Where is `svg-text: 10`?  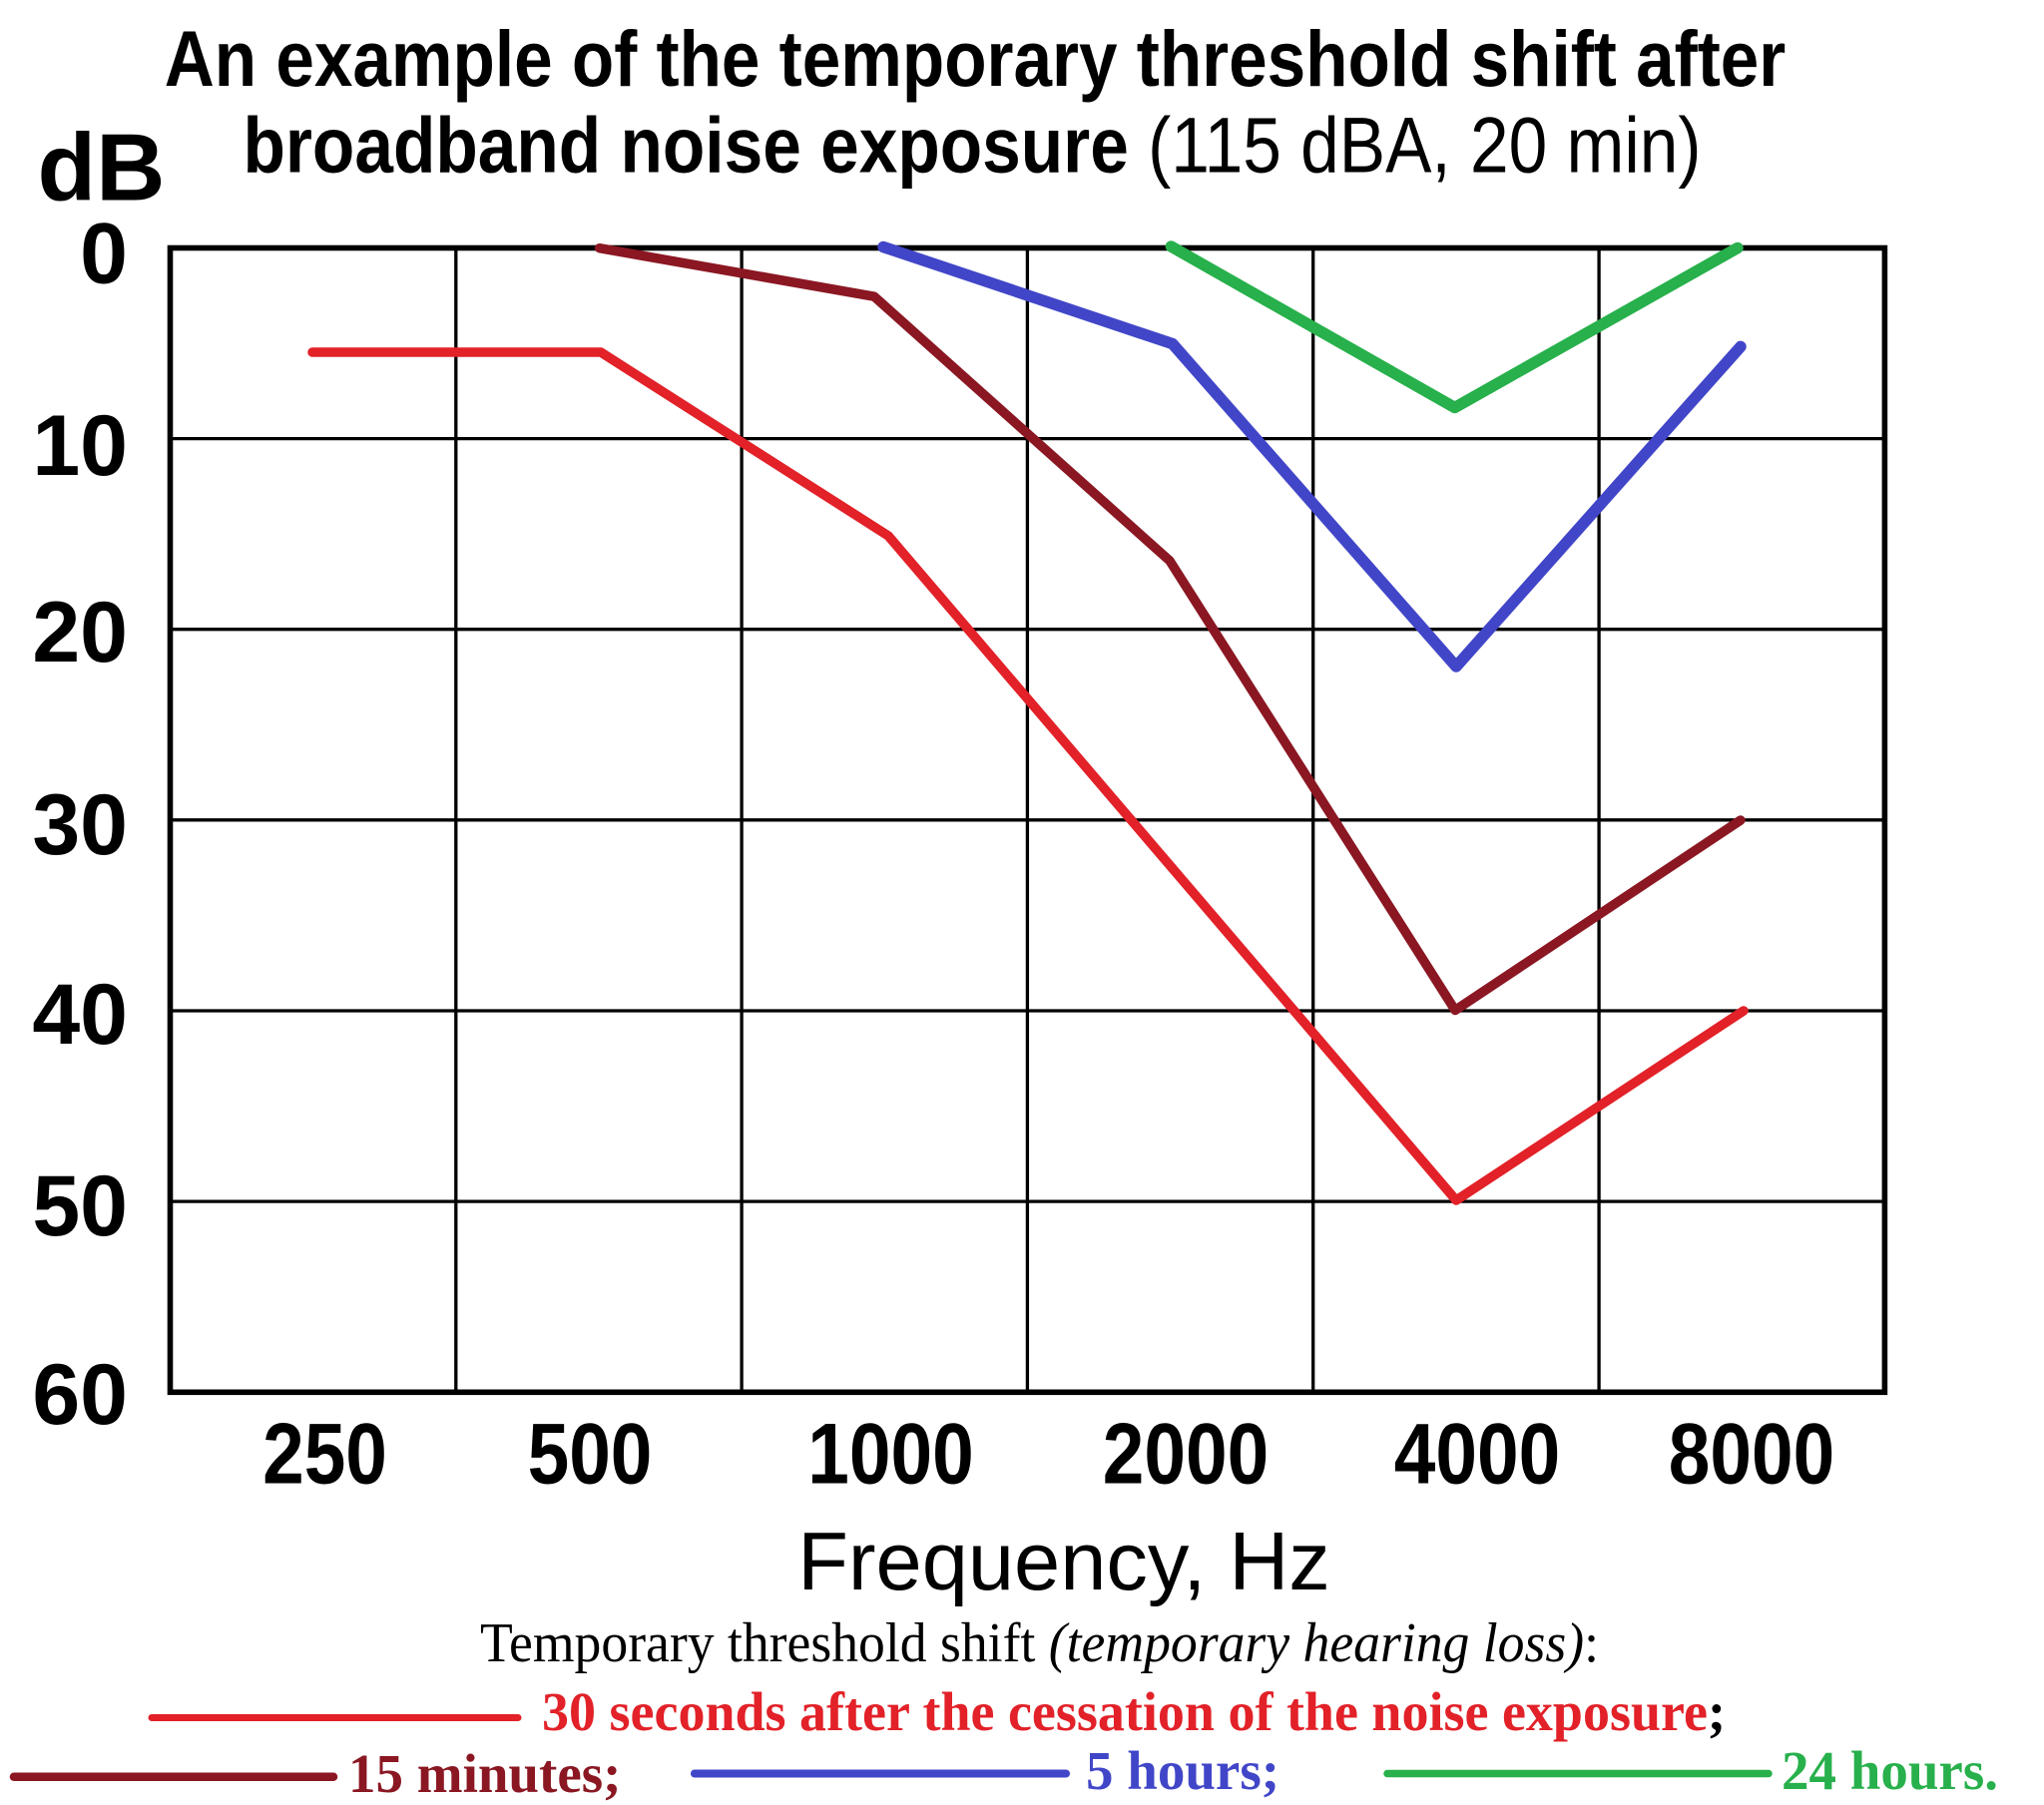
svg-text: 10 is located at coordinates (80, 446).